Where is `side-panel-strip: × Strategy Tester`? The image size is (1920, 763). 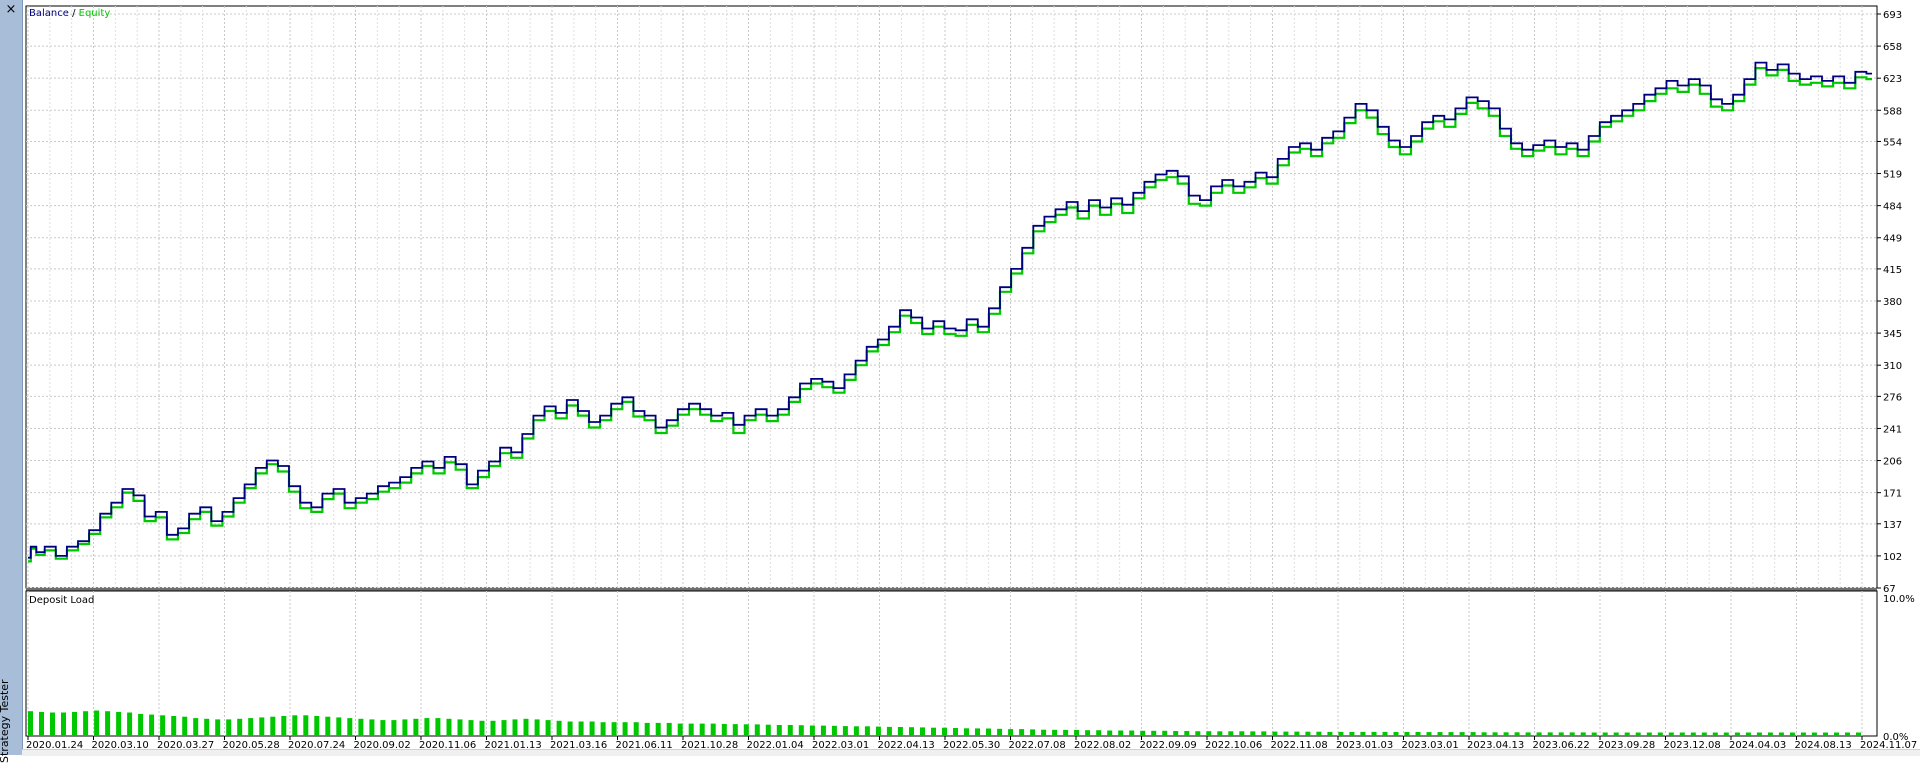
side-panel-strip: × Strategy Tester is located at coordinates (11, 381).